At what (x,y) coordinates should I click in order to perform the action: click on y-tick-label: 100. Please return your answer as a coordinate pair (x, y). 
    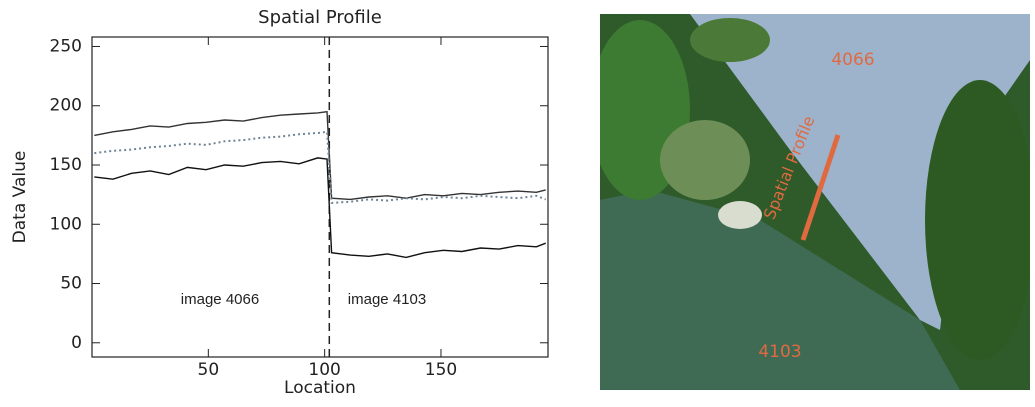
    Looking at the image, I should click on (66, 224).